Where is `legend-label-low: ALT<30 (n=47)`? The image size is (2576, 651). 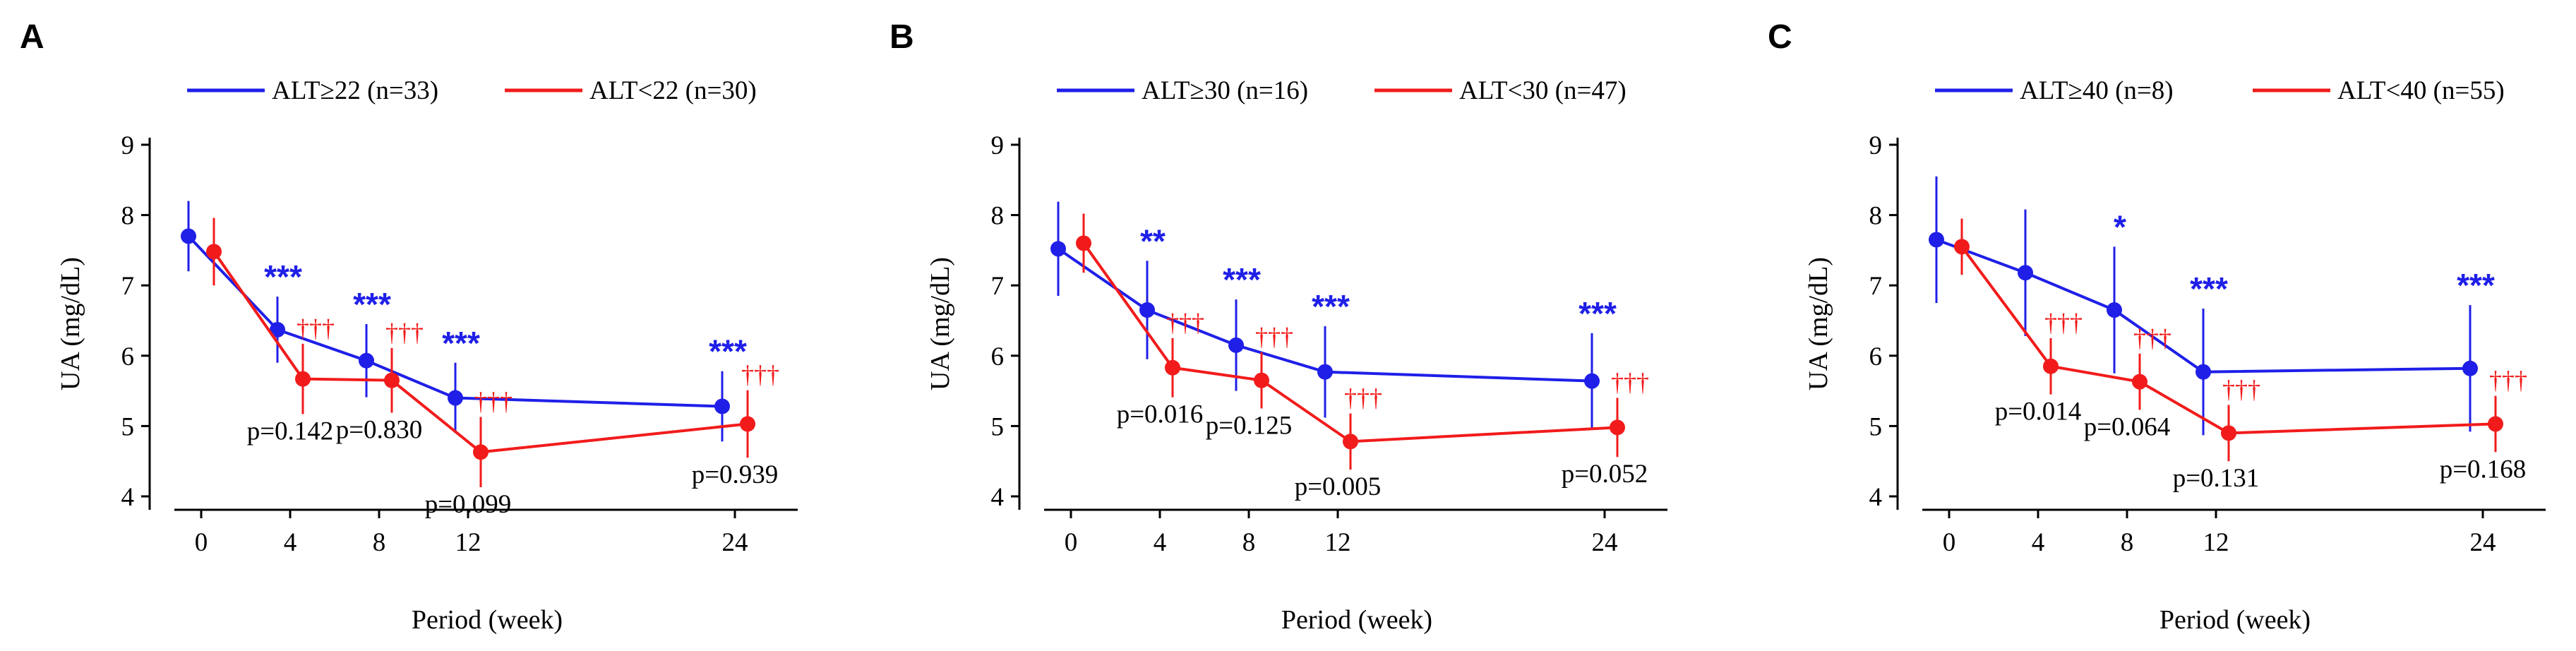 legend-label-low: ALT<30 (n=47) is located at coordinates (1543, 90).